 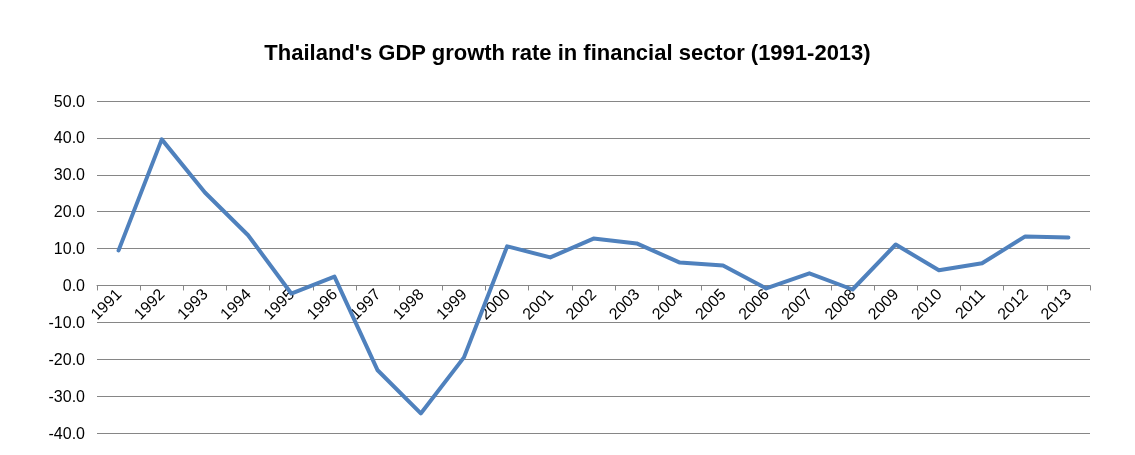 What do you see at coordinates (69, 175) in the screenshot?
I see `y-tick-label: 30.0` at bounding box center [69, 175].